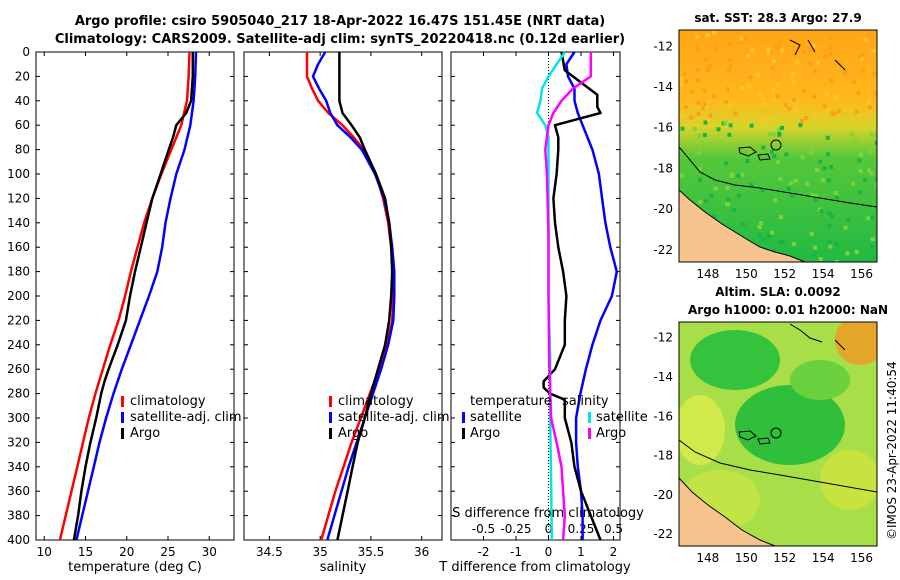 The image size is (900, 580). Describe the element at coordinates (534, 567) in the screenshot. I see `t-diff-xlabel: T difference from climatology` at that location.